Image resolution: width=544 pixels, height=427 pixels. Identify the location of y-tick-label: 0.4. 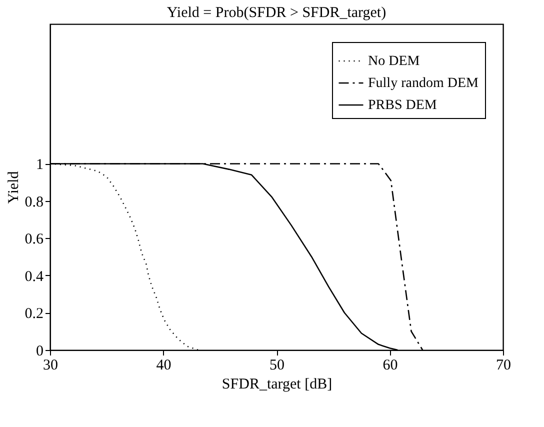
(34, 276).